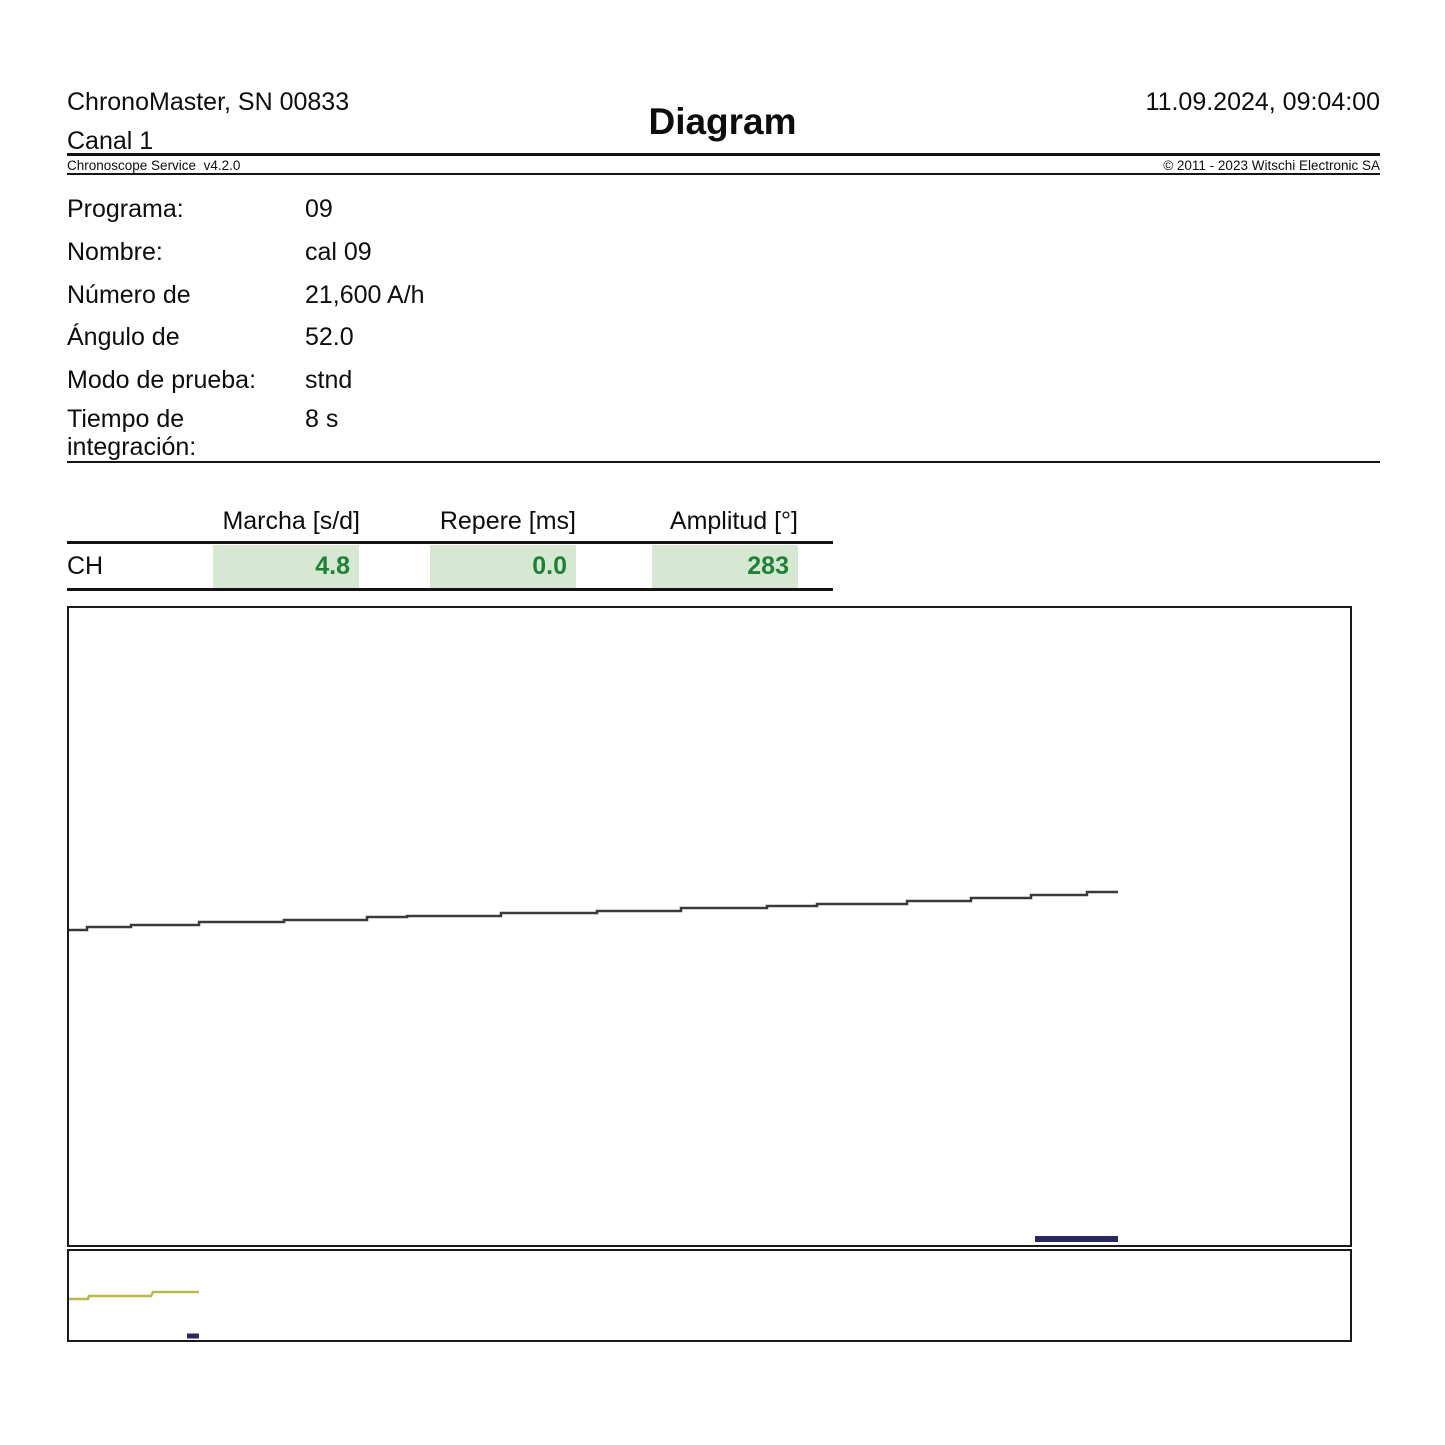 The width and height of the screenshot is (1445, 1445). Describe the element at coordinates (338, 252) in the screenshot. I see `param-value: cal 09` at that location.